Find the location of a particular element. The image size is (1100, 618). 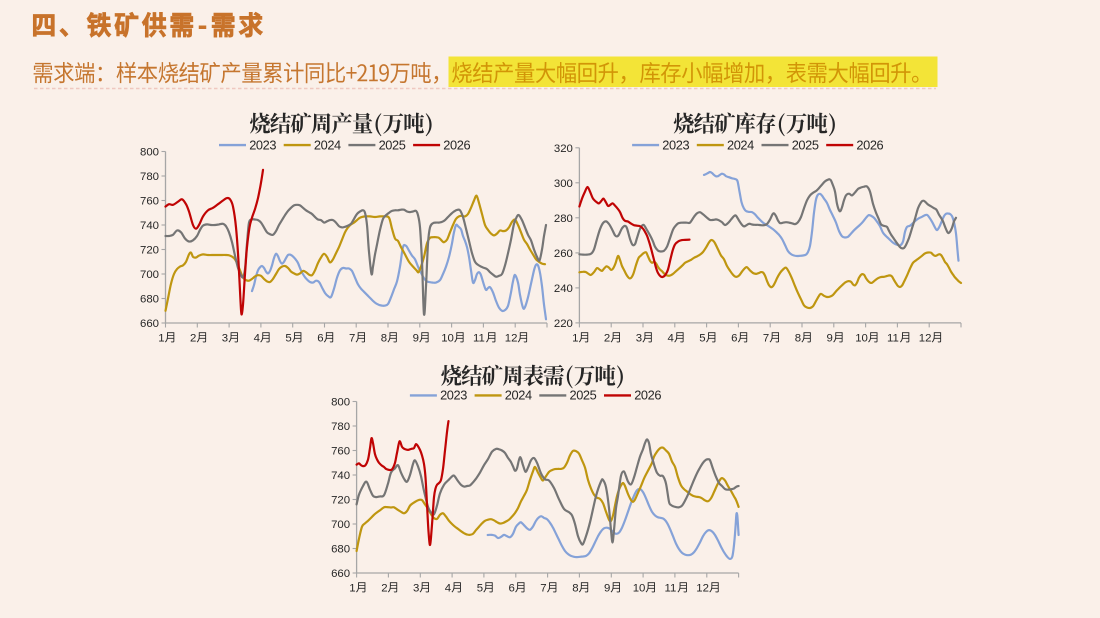

svg-text: 300 is located at coordinates (563, 184).